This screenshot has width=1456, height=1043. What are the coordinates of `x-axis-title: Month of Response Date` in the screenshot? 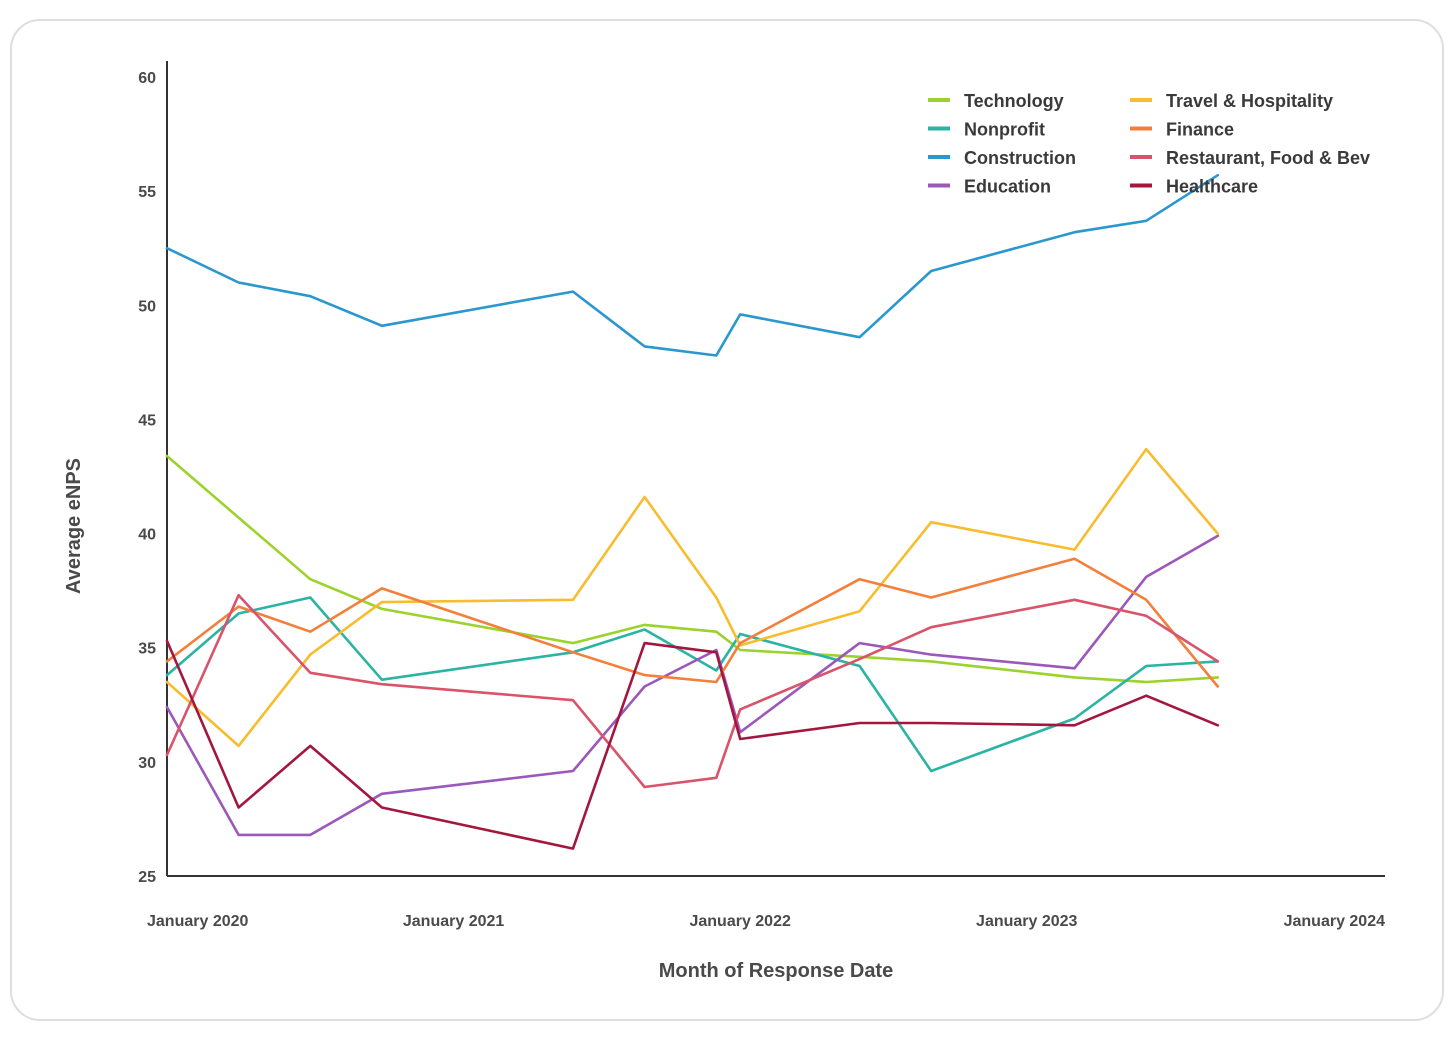 It's located at (776, 971).